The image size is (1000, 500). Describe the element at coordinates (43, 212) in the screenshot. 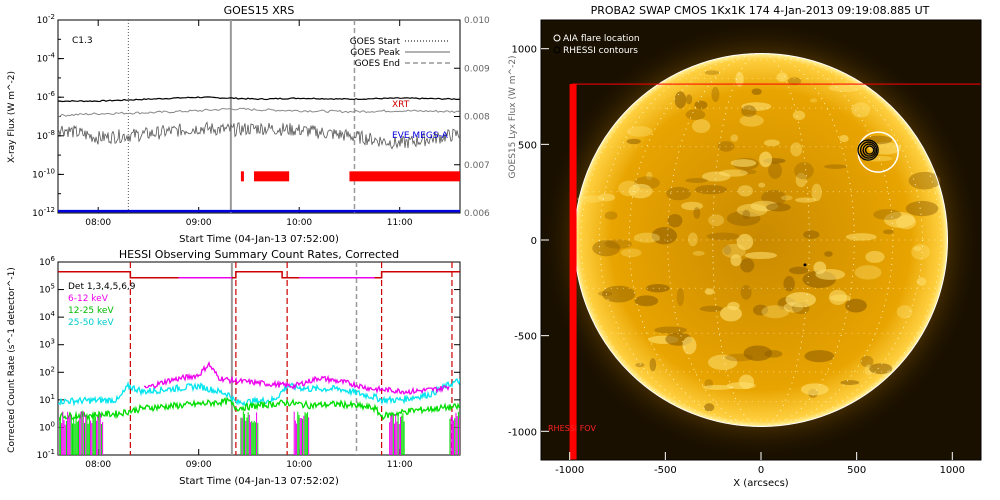

I see `goes-y-tick-label: 10⁻¹²` at that location.